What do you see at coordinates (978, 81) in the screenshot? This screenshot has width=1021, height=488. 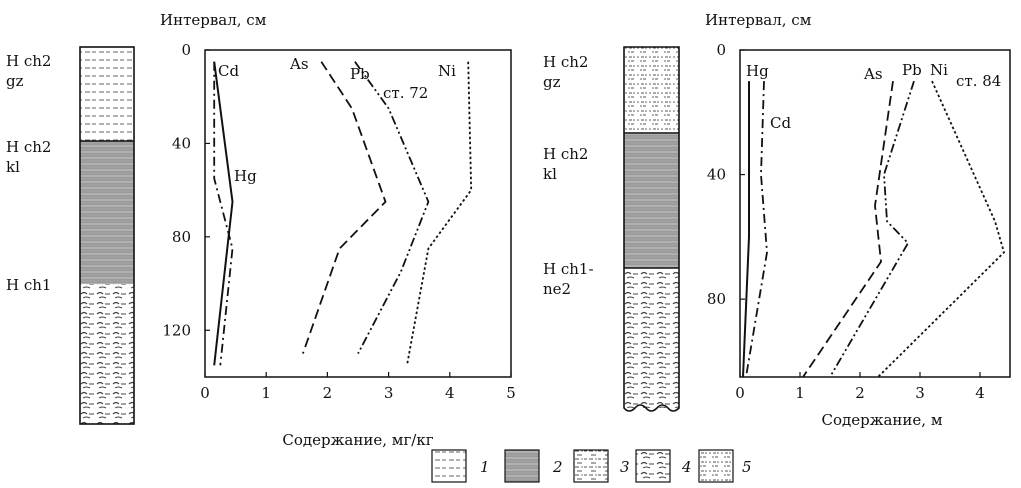 I see `chart2-station-label: ст. 84` at bounding box center [978, 81].